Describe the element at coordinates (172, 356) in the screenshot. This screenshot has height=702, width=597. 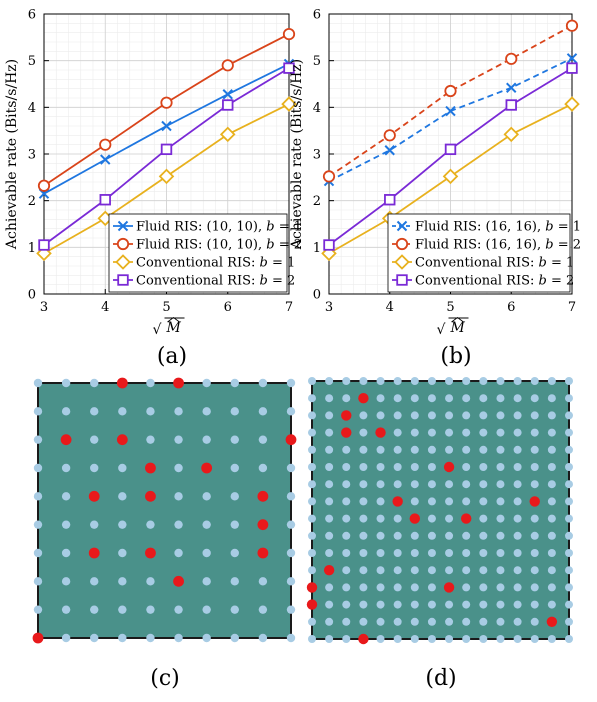
I see `caption-a: (a)` at that location.